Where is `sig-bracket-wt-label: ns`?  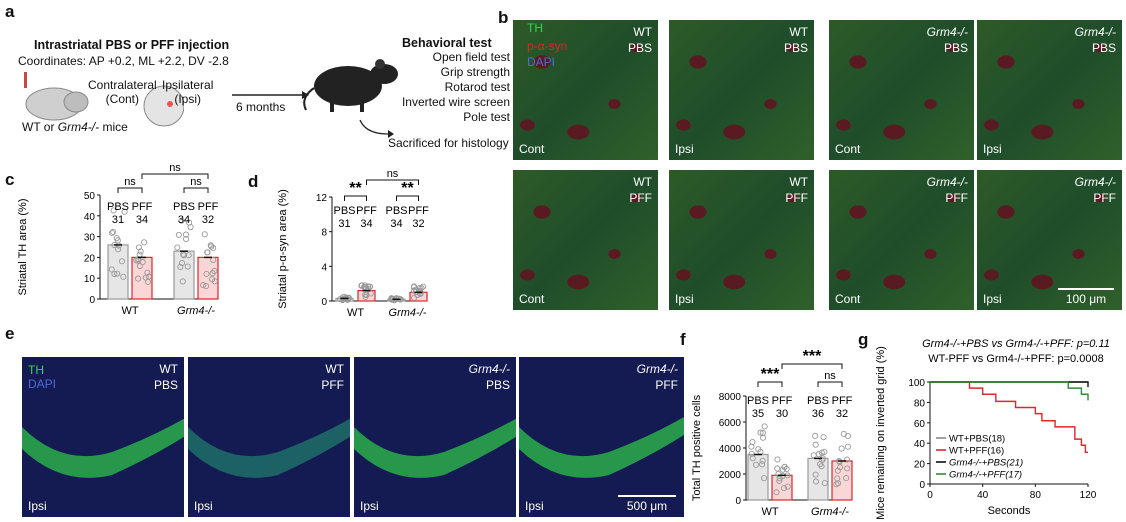 sig-bracket-wt-label: ns is located at coordinates (130, 182).